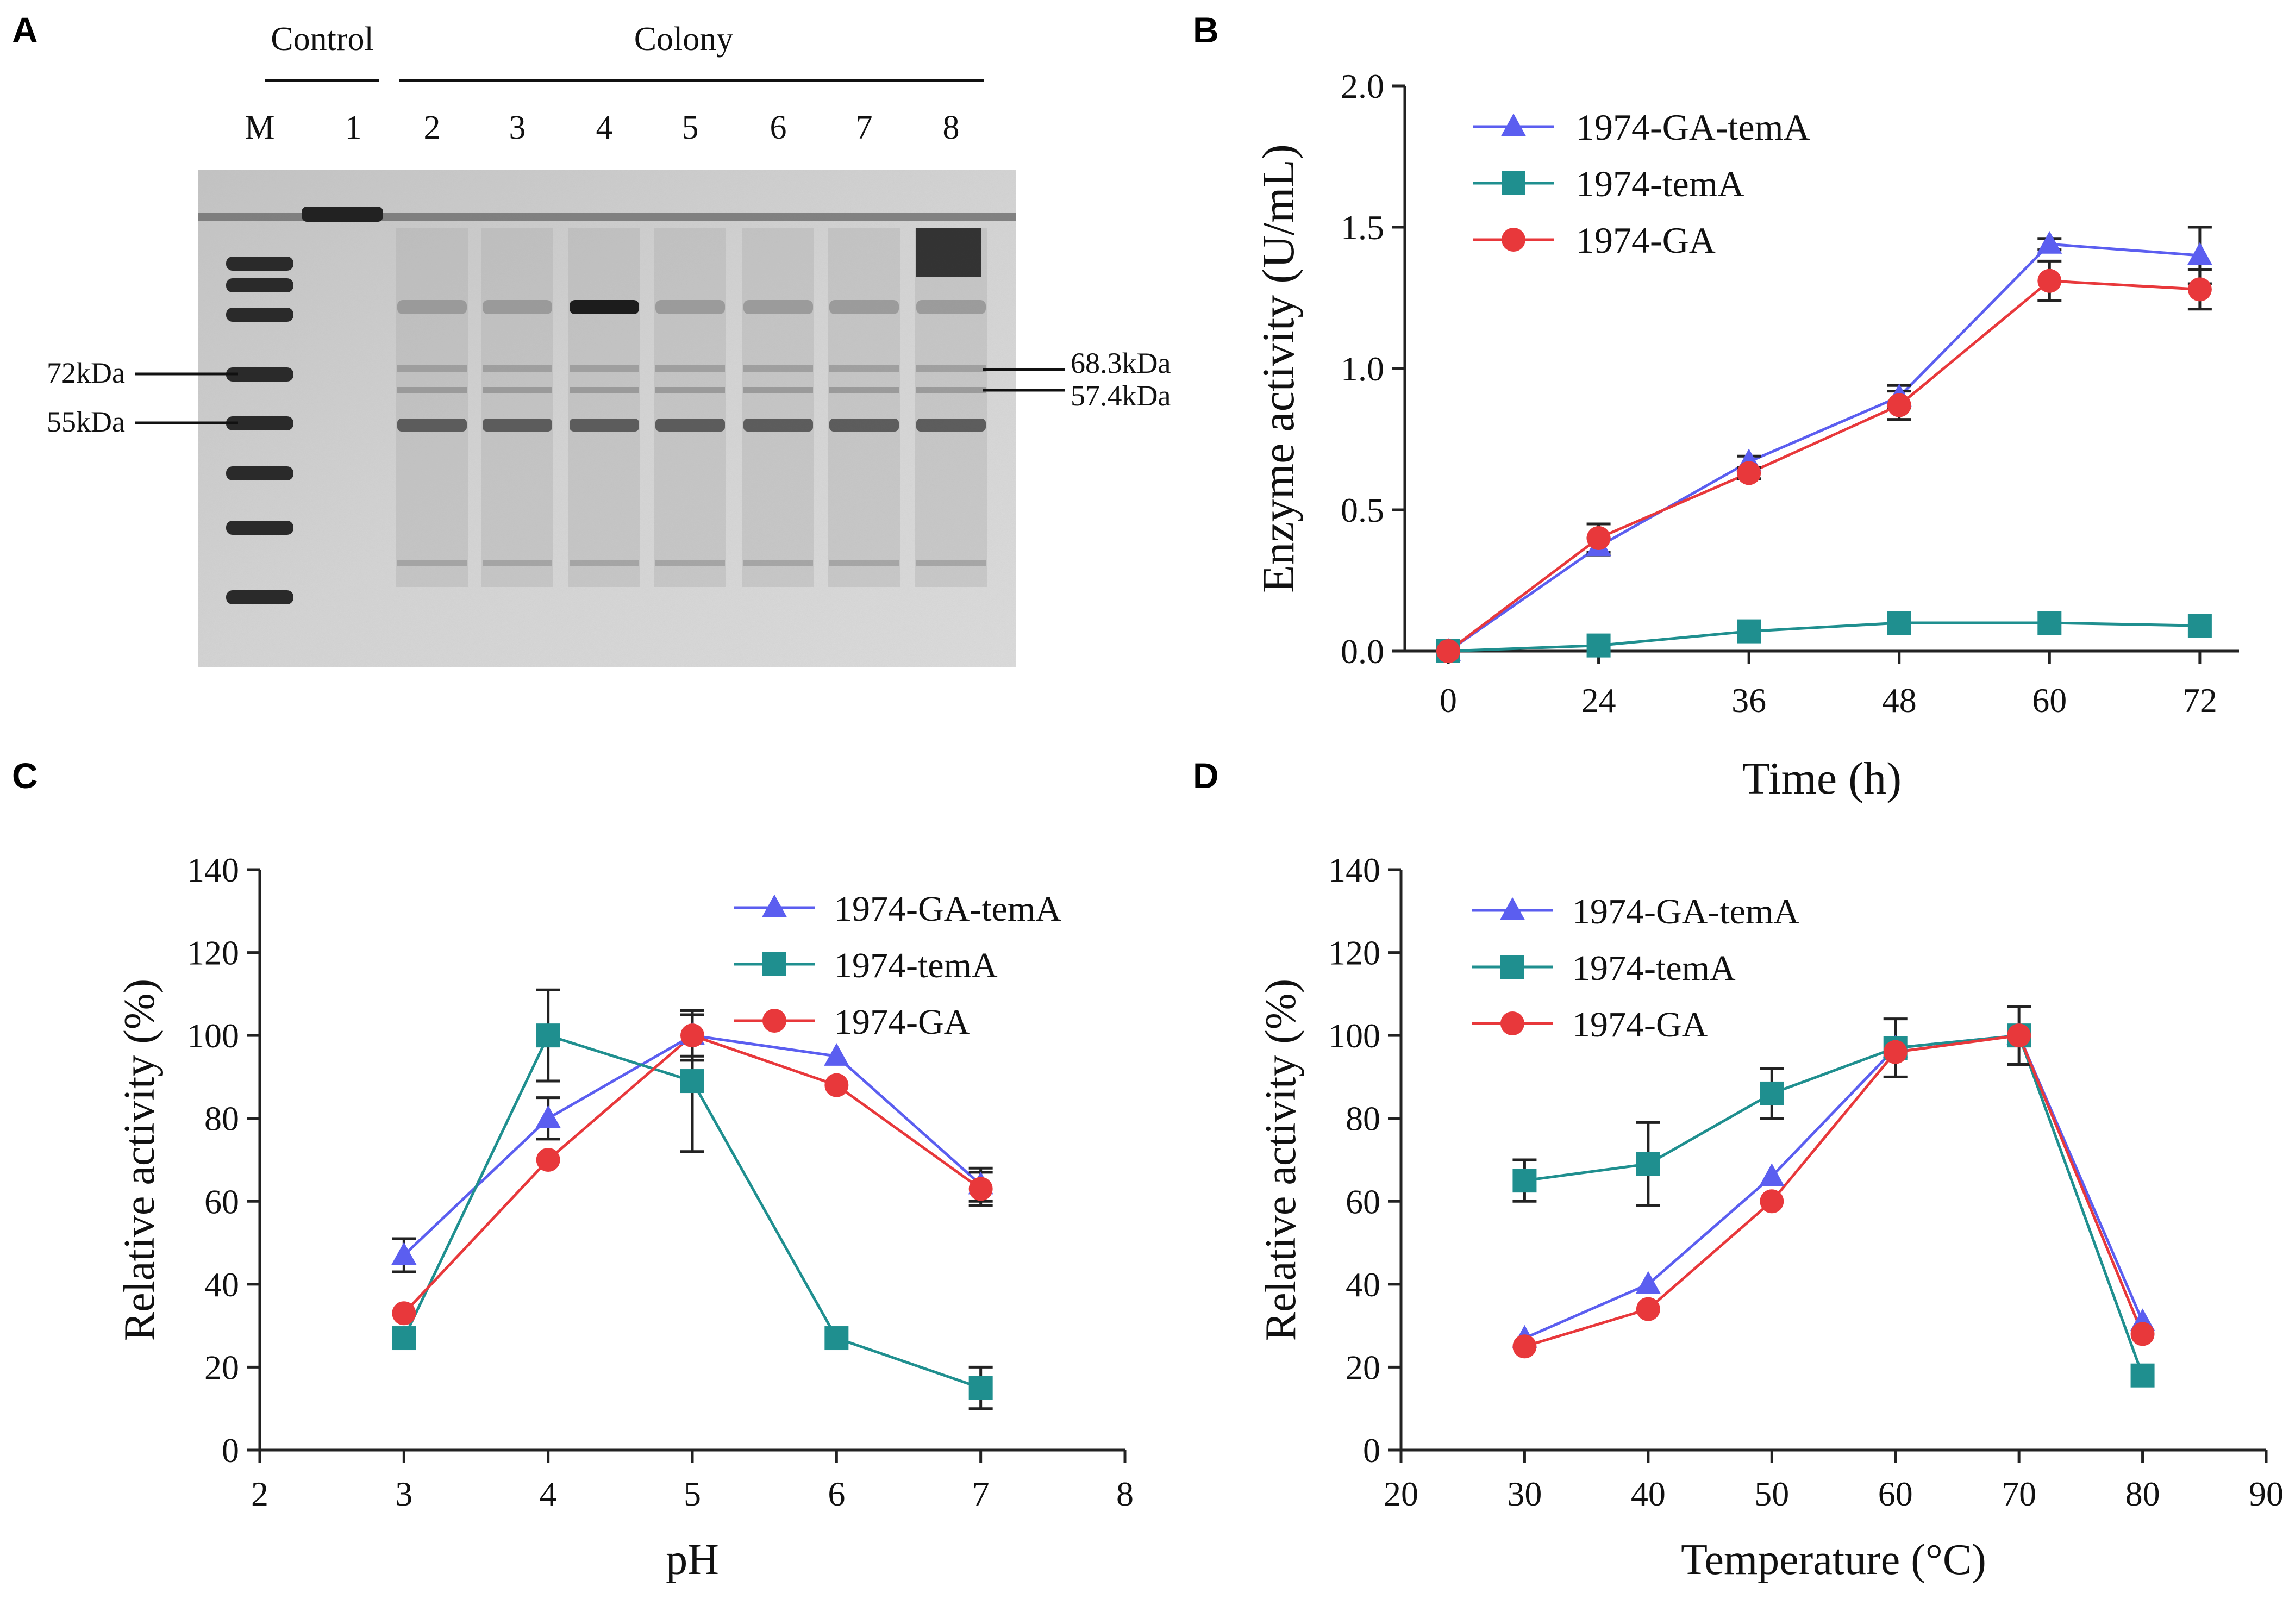 The width and height of the screenshot is (2289, 1624). I want to click on y-tick-label: 60, so click(221, 1201).